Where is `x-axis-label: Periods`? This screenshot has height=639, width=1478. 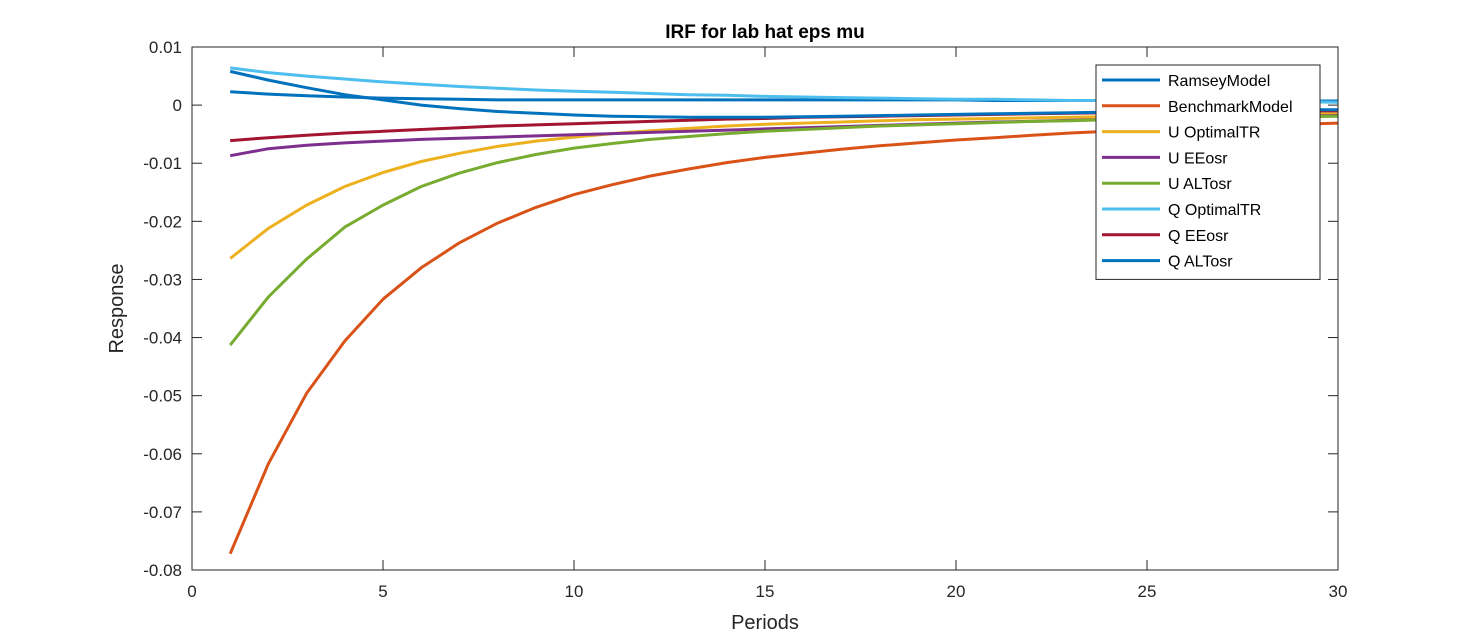 x-axis-label: Periods is located at coordinates (765, 623).